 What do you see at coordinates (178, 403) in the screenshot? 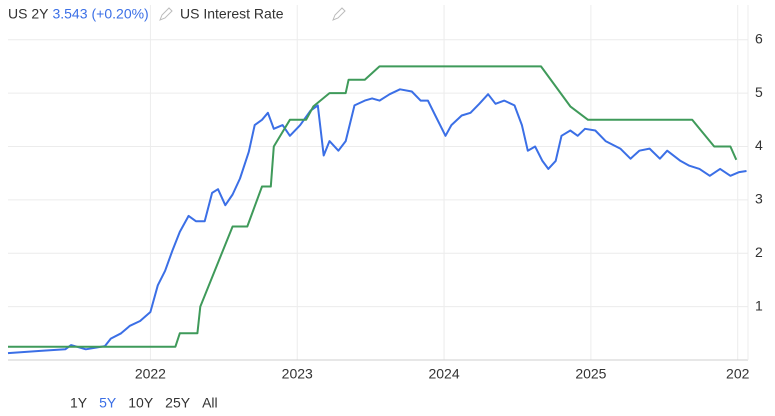
I see `range-button: 25Y` at bounding box center [178, 403].